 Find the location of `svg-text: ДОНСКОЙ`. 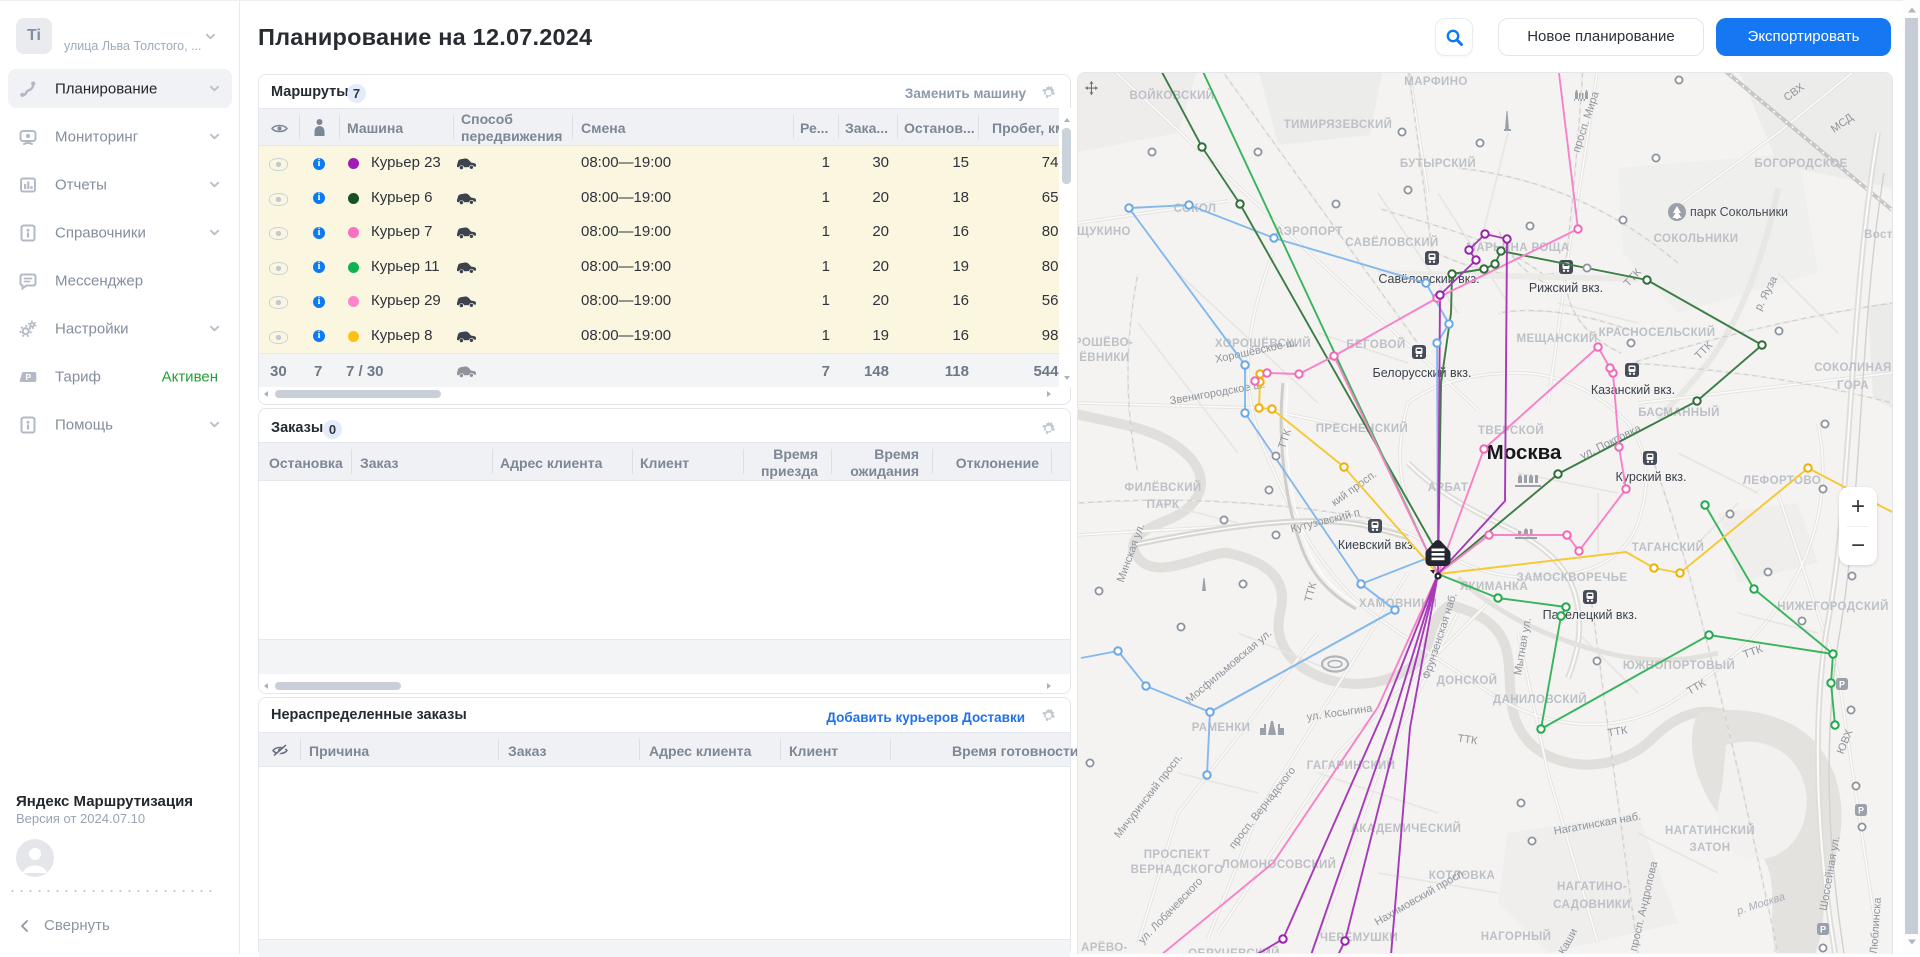

svg-text: ДОНСКОЙ is located at coordinates (1467, 680).